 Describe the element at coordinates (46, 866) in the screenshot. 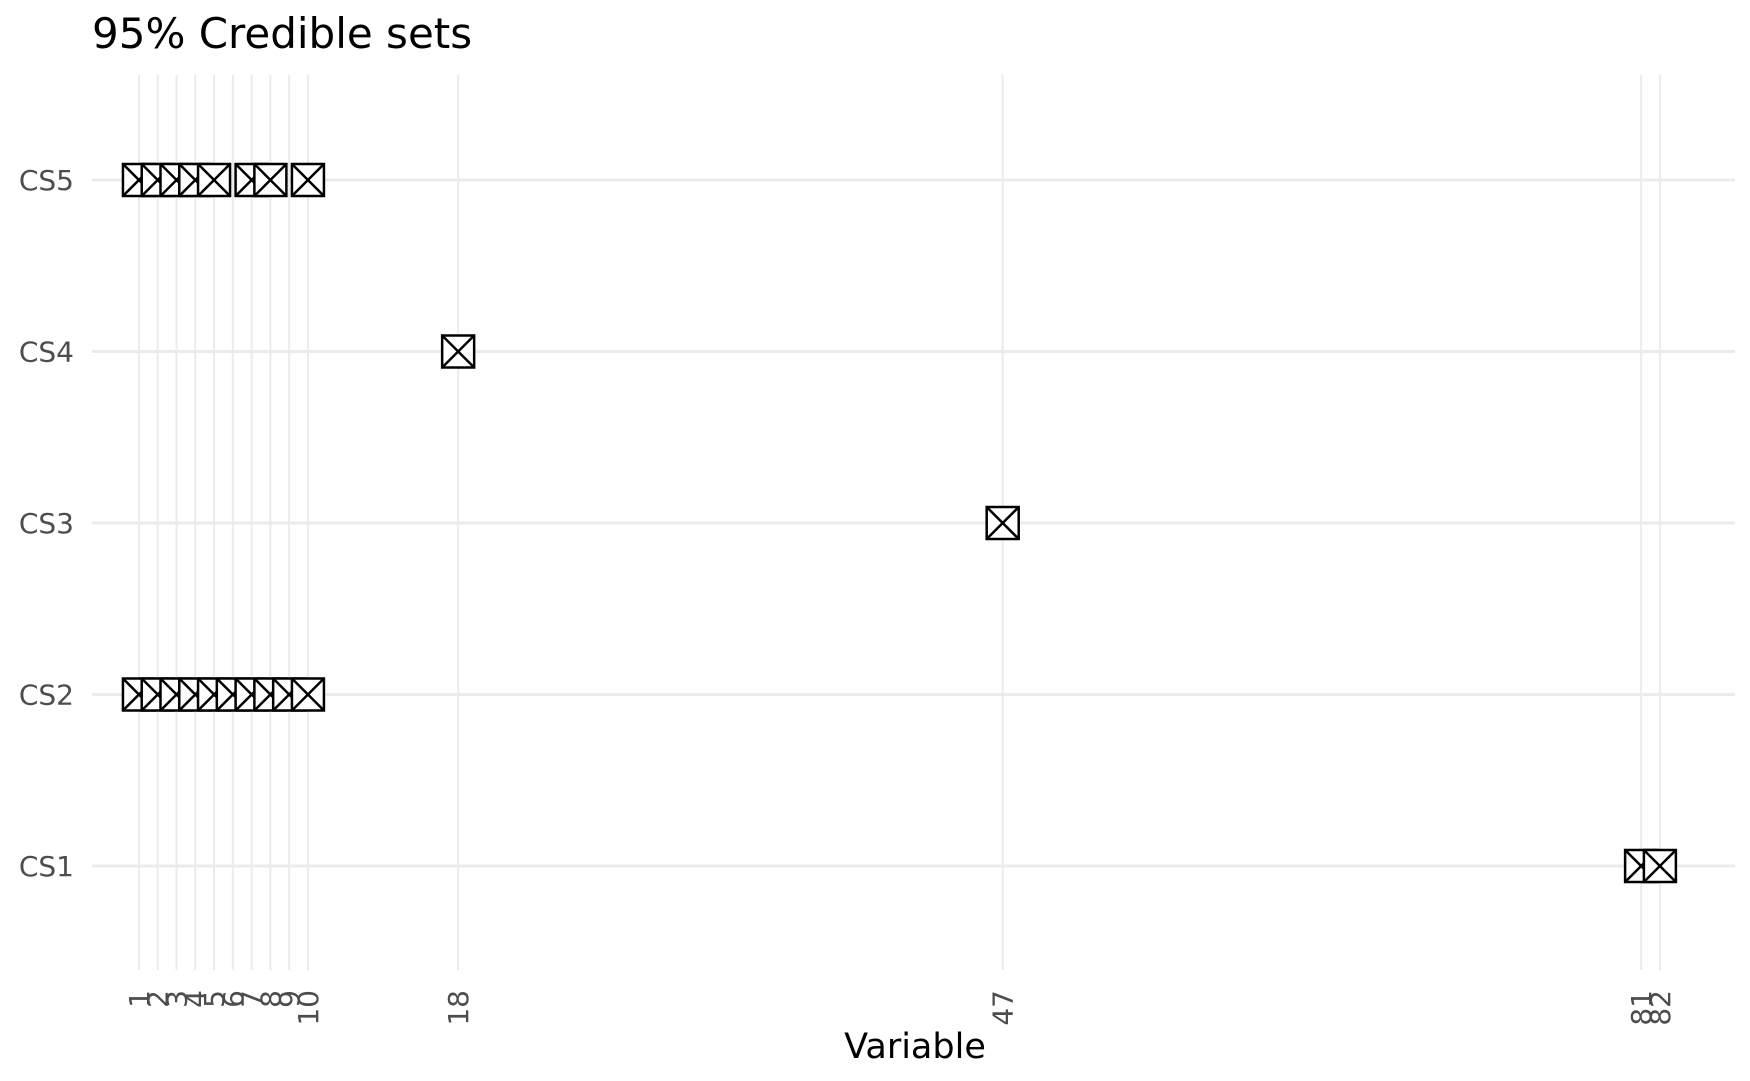

I see `y-tick-label-CS1: CS1` at that location.